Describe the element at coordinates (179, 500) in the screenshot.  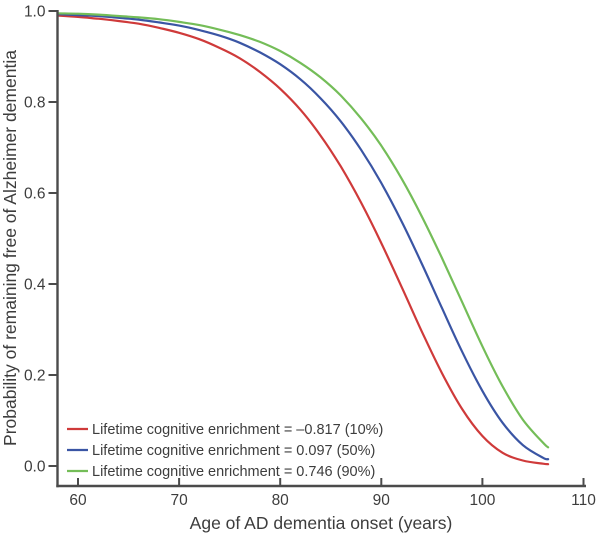
I see `x-tick-label: 70` at that location.